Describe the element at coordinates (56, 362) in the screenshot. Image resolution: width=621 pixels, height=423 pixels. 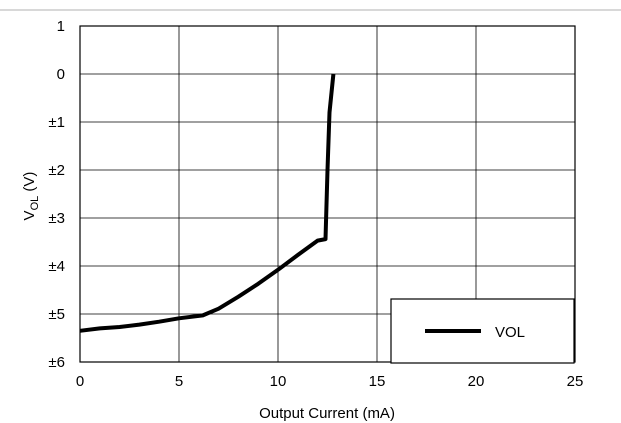
I see `y-tick-label: ±6` at that location.